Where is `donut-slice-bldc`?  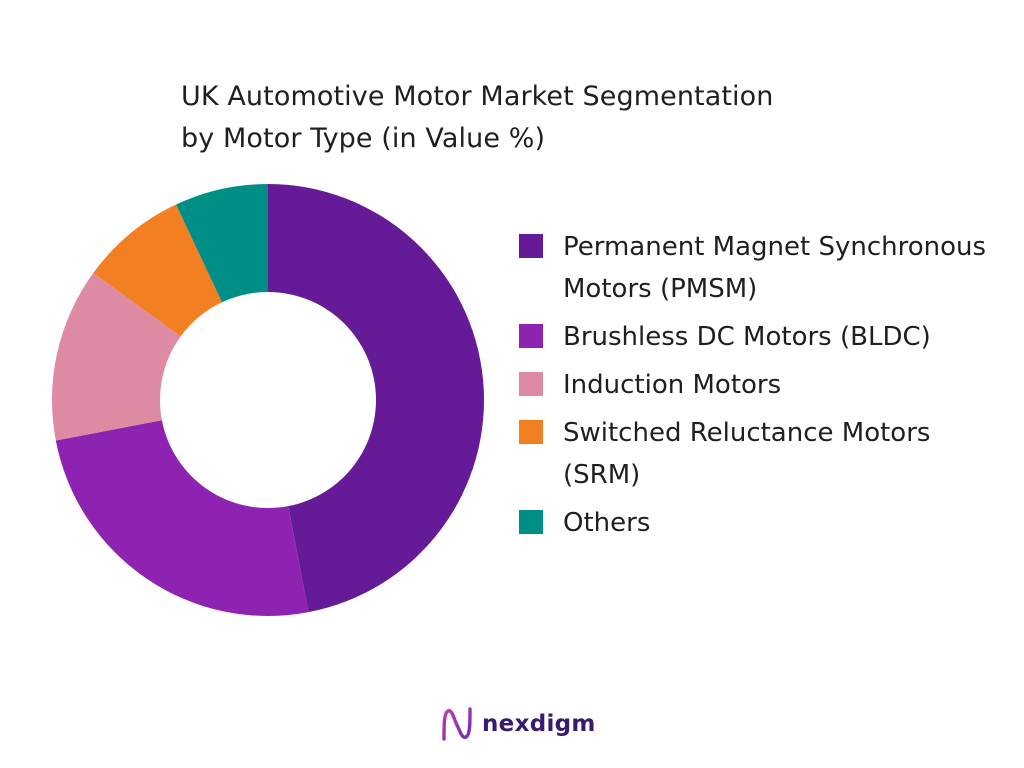
donut-slice-bldc is located at coordinates (182, 518).